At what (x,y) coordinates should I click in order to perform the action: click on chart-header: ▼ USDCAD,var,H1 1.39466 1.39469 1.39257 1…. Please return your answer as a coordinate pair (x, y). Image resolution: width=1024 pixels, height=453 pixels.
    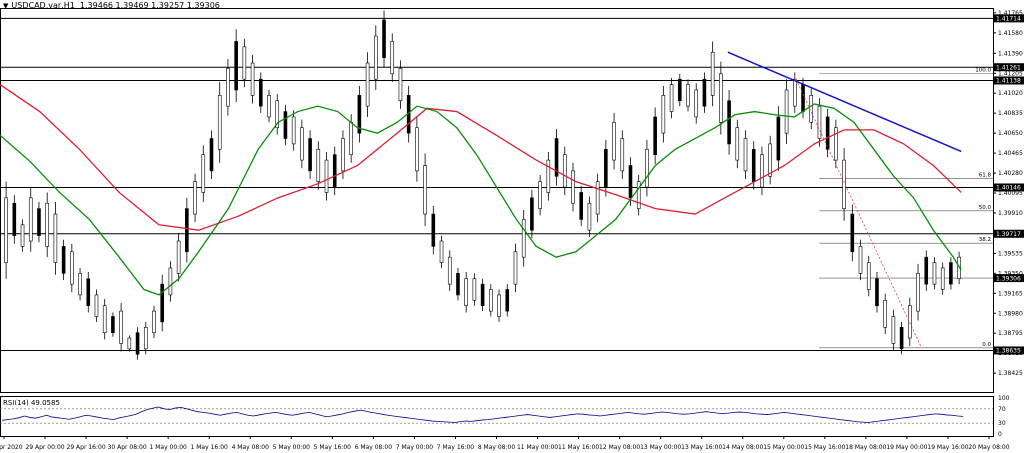
    Looking at the image, I should click on (111, 5).